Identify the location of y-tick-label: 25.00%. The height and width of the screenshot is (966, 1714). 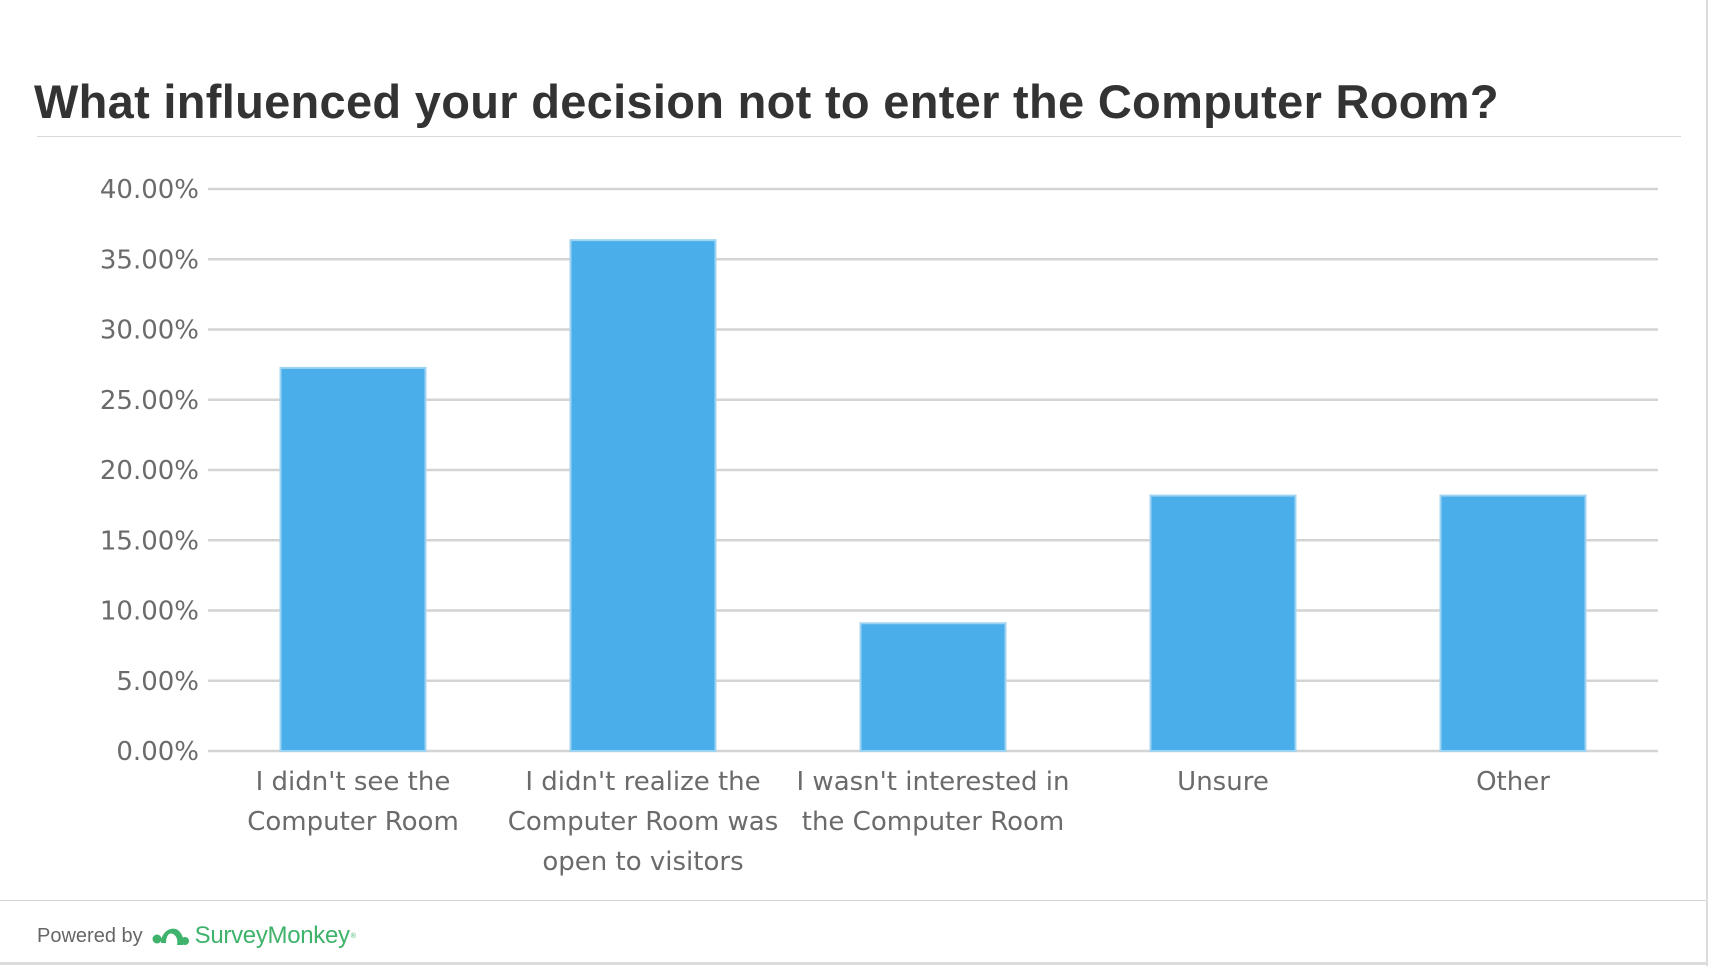
(149, 401).